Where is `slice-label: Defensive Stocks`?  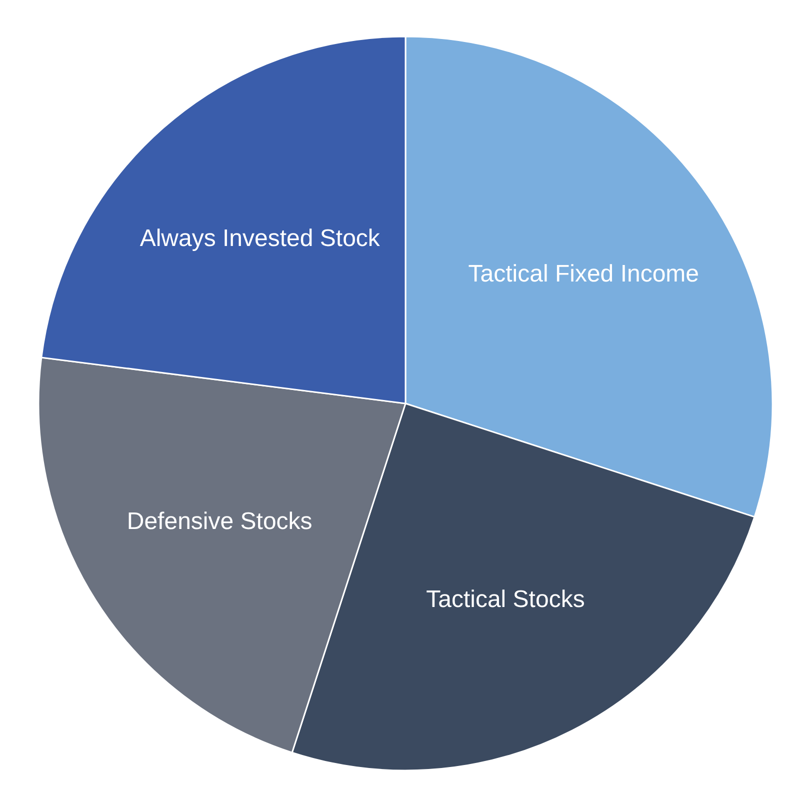
slice-label: Defensive Stocks is located at coordinates (219, 521).